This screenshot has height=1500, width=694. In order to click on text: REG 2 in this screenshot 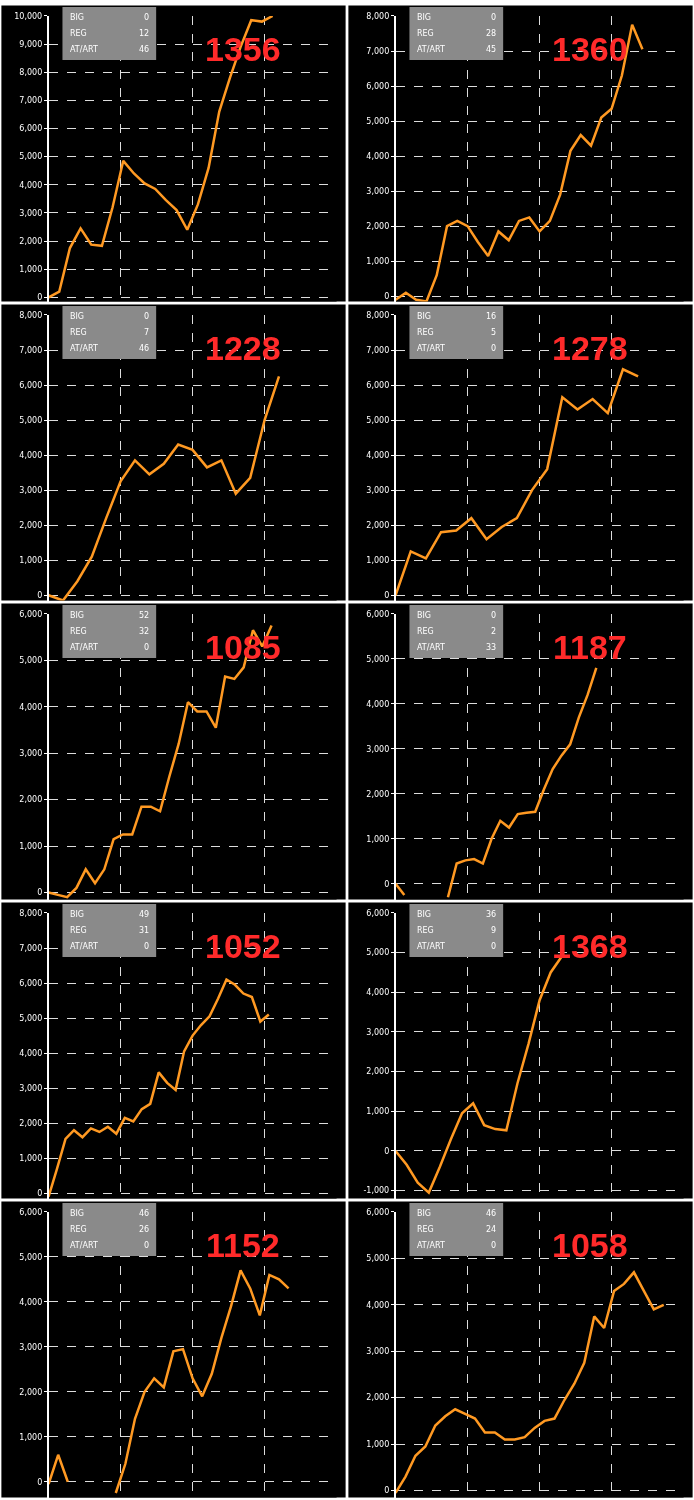, I will do `click(457, 631)`.